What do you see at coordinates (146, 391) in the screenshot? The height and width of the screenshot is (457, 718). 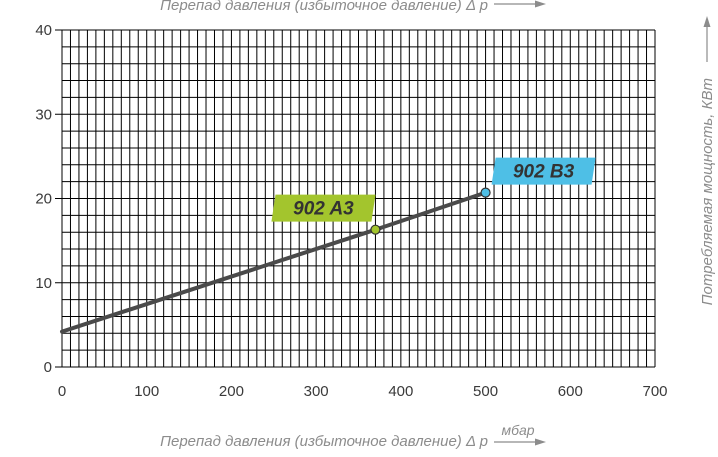 I see `x-tick-label: 100` at bounding box center [146, 391].